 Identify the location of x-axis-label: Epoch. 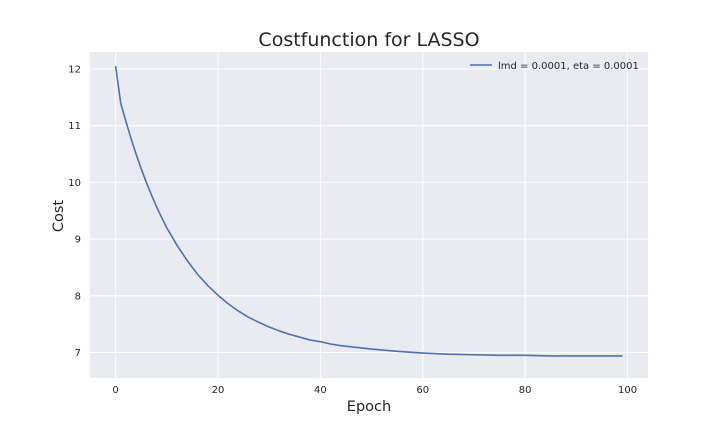
(369, 407).